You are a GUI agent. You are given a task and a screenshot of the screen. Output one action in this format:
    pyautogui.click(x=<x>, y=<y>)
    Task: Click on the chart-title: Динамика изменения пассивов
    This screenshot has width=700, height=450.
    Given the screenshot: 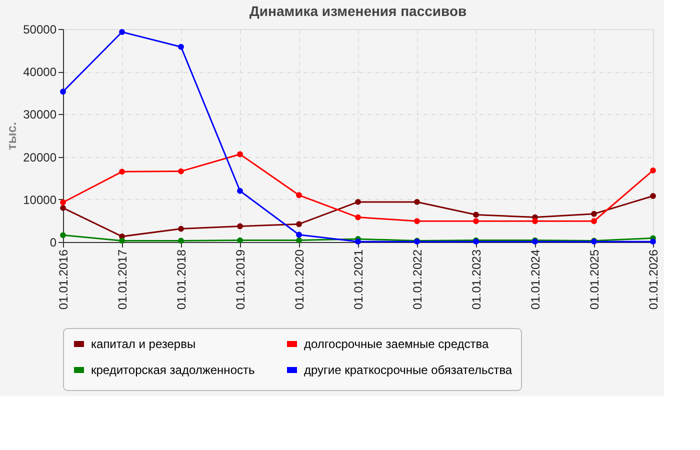 What is the action you would take?
    pyautogui.click(x=358, y=11)
    